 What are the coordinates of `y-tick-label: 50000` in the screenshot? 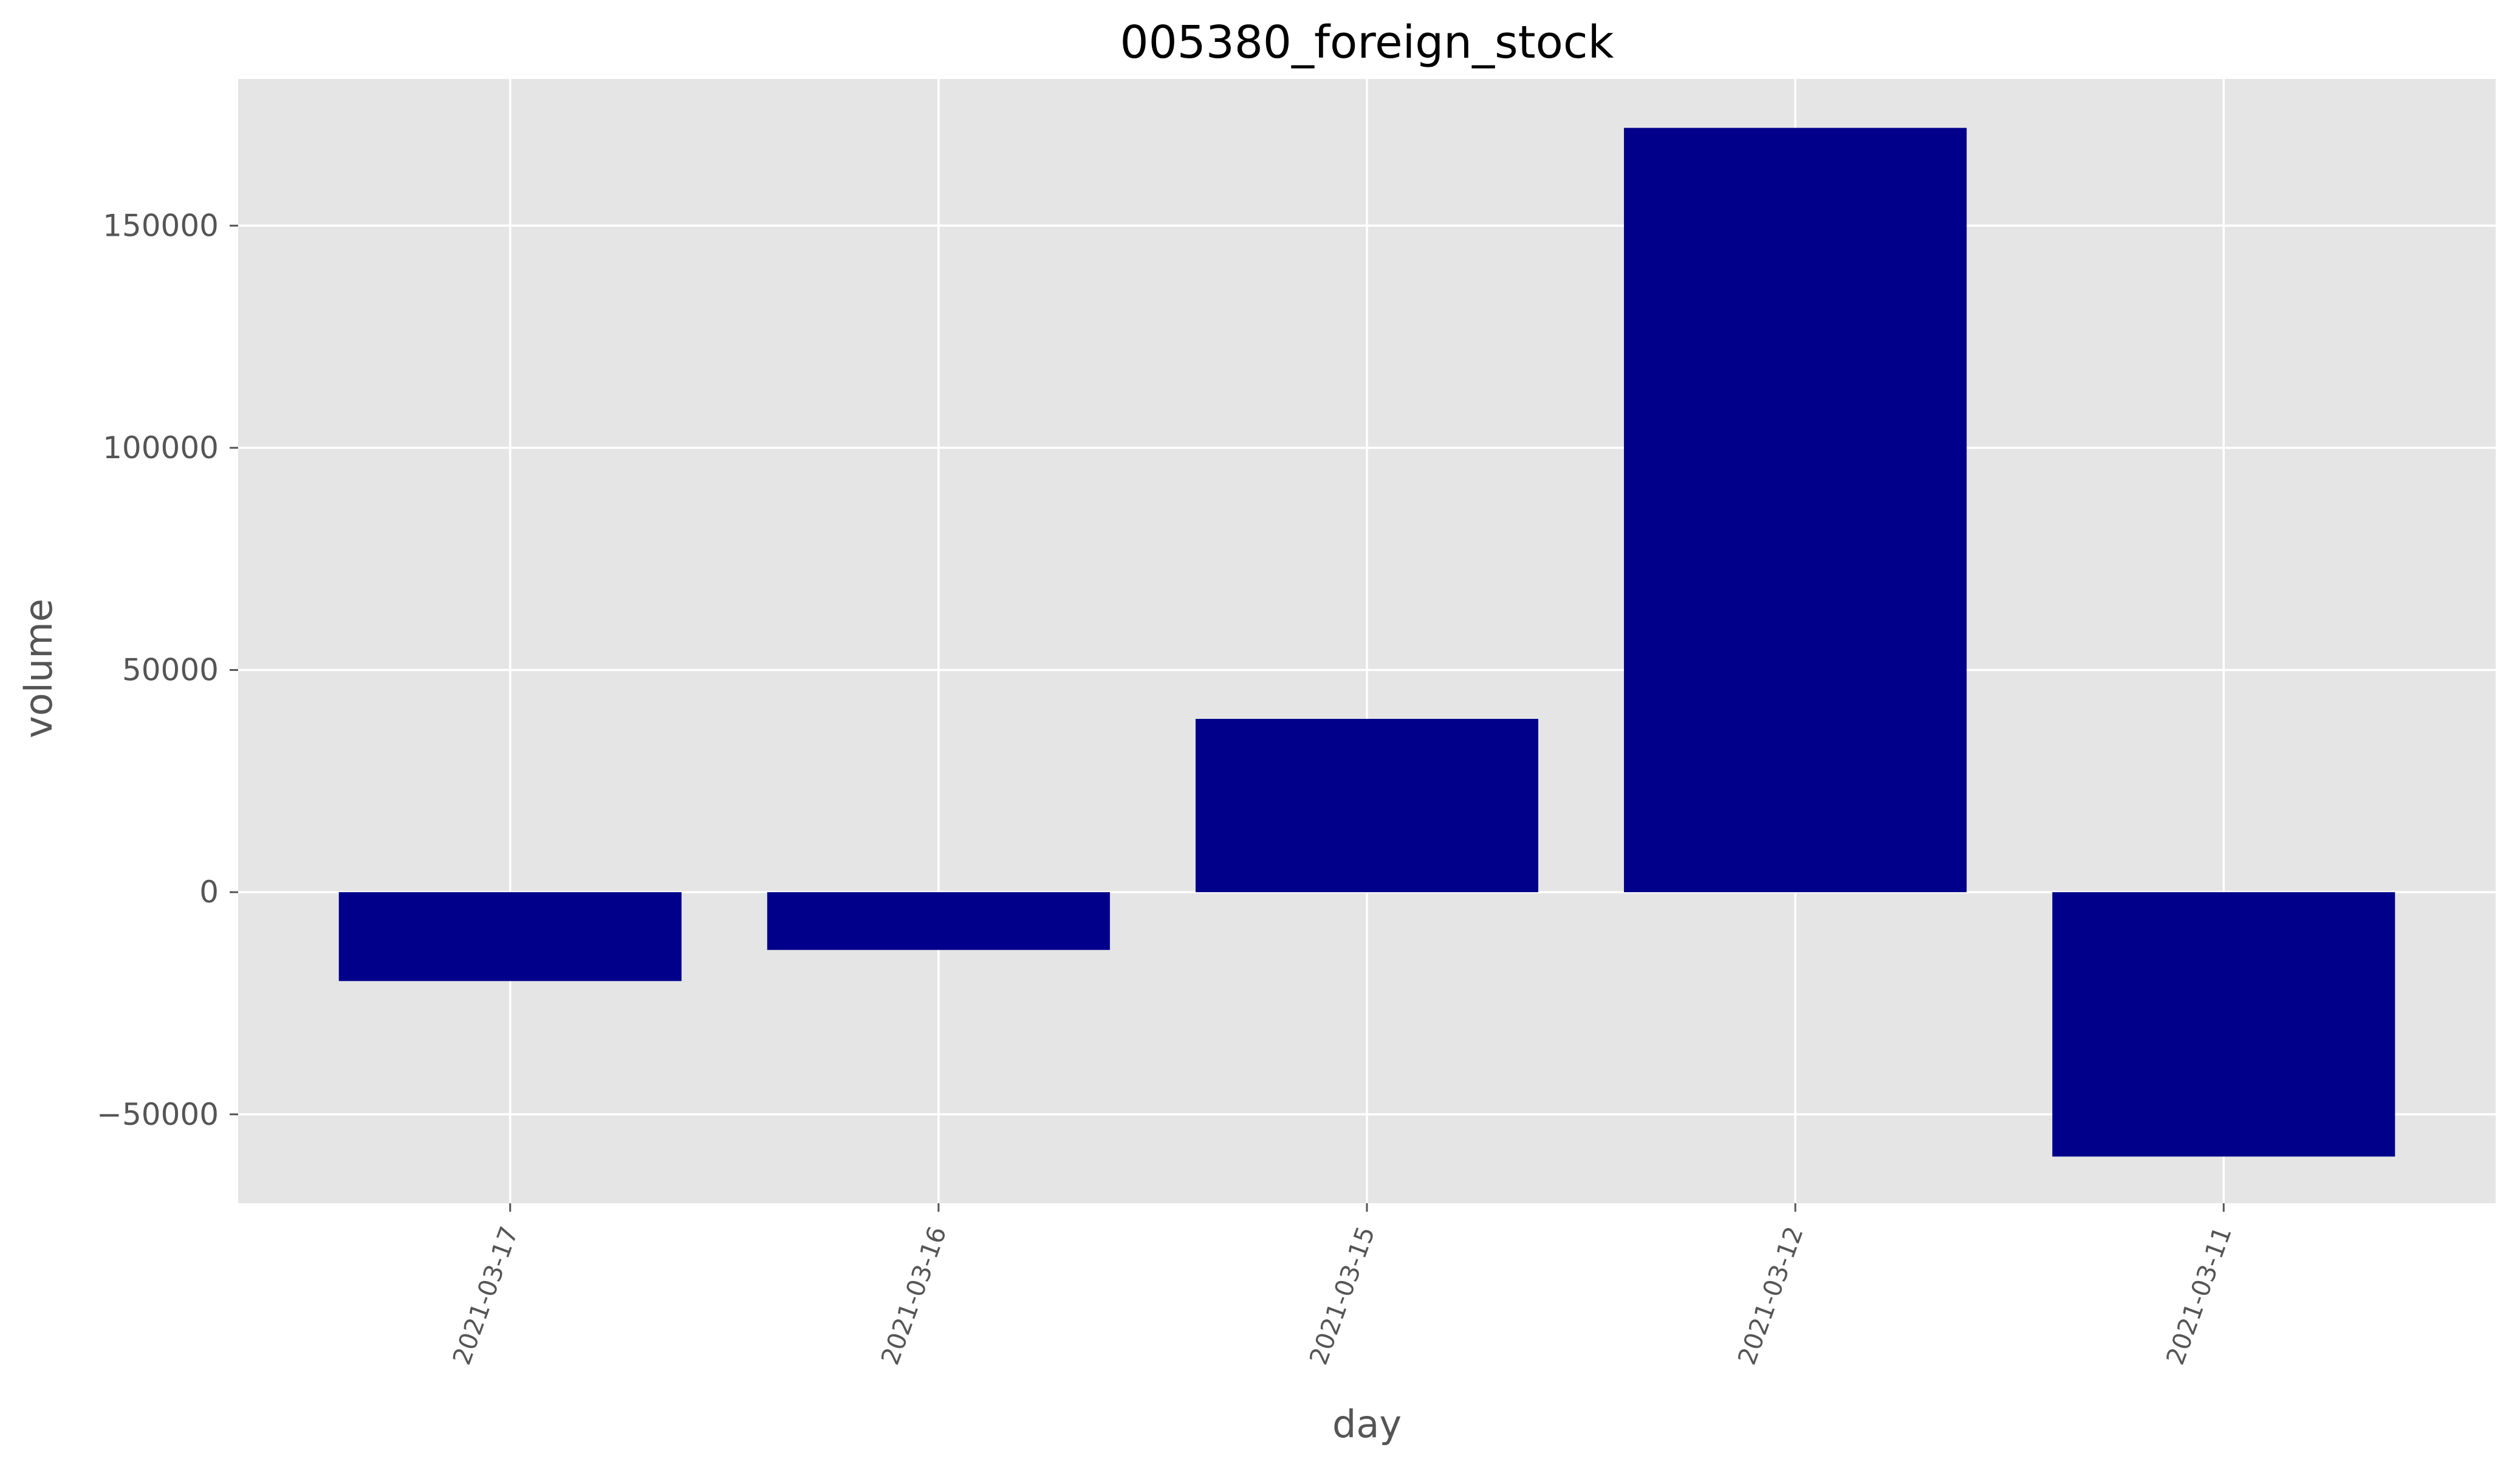 It's located at (170, 671).